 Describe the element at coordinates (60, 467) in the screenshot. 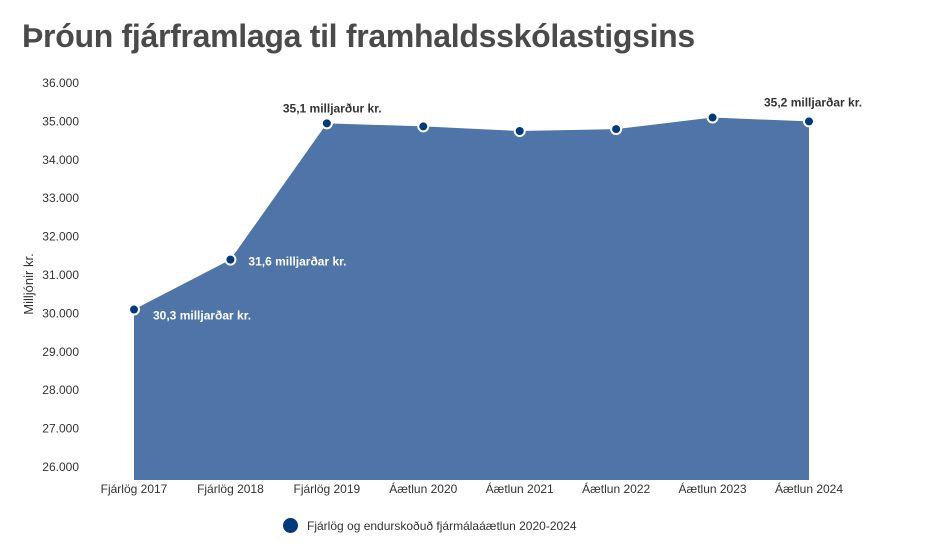

I see `y-tick-label: 26.000` at that location.